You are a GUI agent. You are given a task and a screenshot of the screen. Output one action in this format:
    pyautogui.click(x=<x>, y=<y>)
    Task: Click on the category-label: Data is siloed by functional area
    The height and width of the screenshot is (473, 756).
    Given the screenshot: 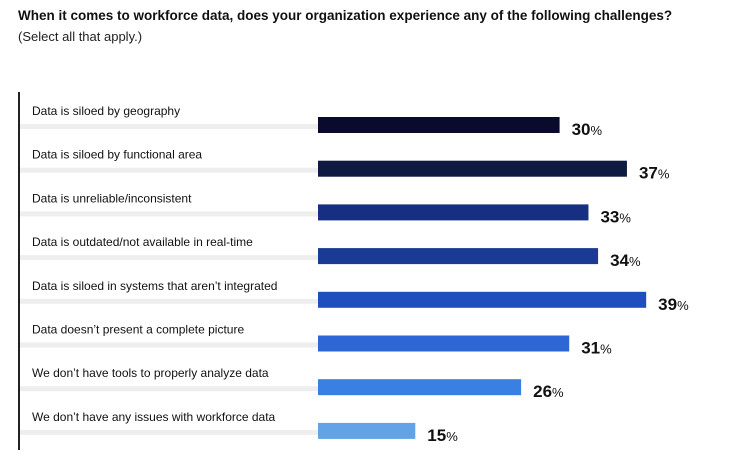 What is the action you would take?
    pyautogui.click(x=117, y=155)
    